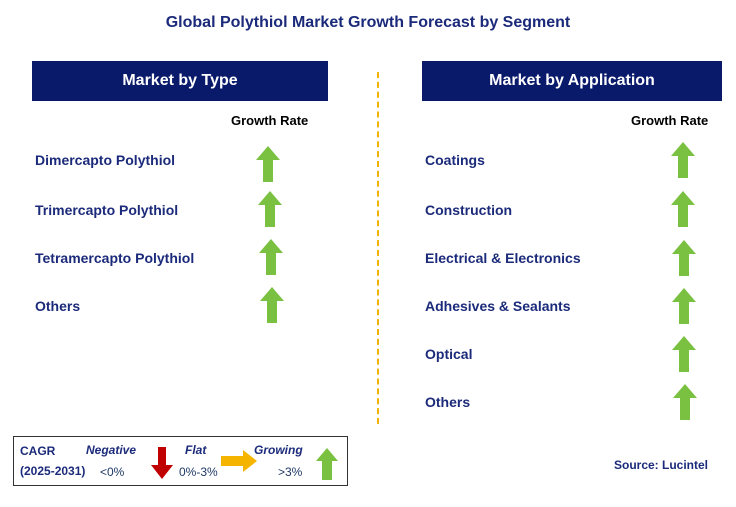  What do you see at coordinates (270, 120) in the screenshot?
I see `type-growth-rate-label: Growth Rate` at bounding box center [270, 120].